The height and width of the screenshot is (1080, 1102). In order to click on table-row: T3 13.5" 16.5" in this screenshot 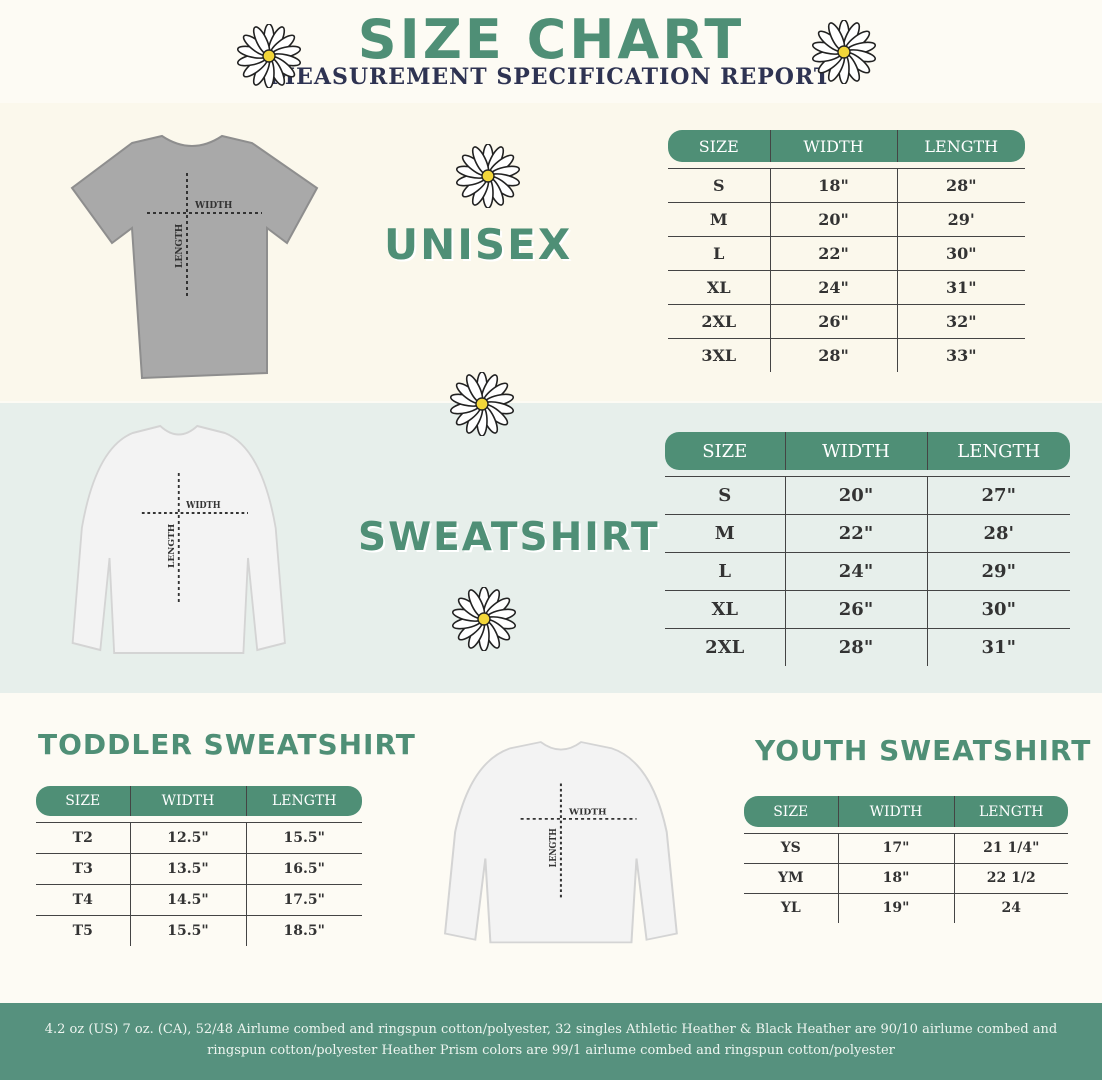, I will do `click(199, 868)`.